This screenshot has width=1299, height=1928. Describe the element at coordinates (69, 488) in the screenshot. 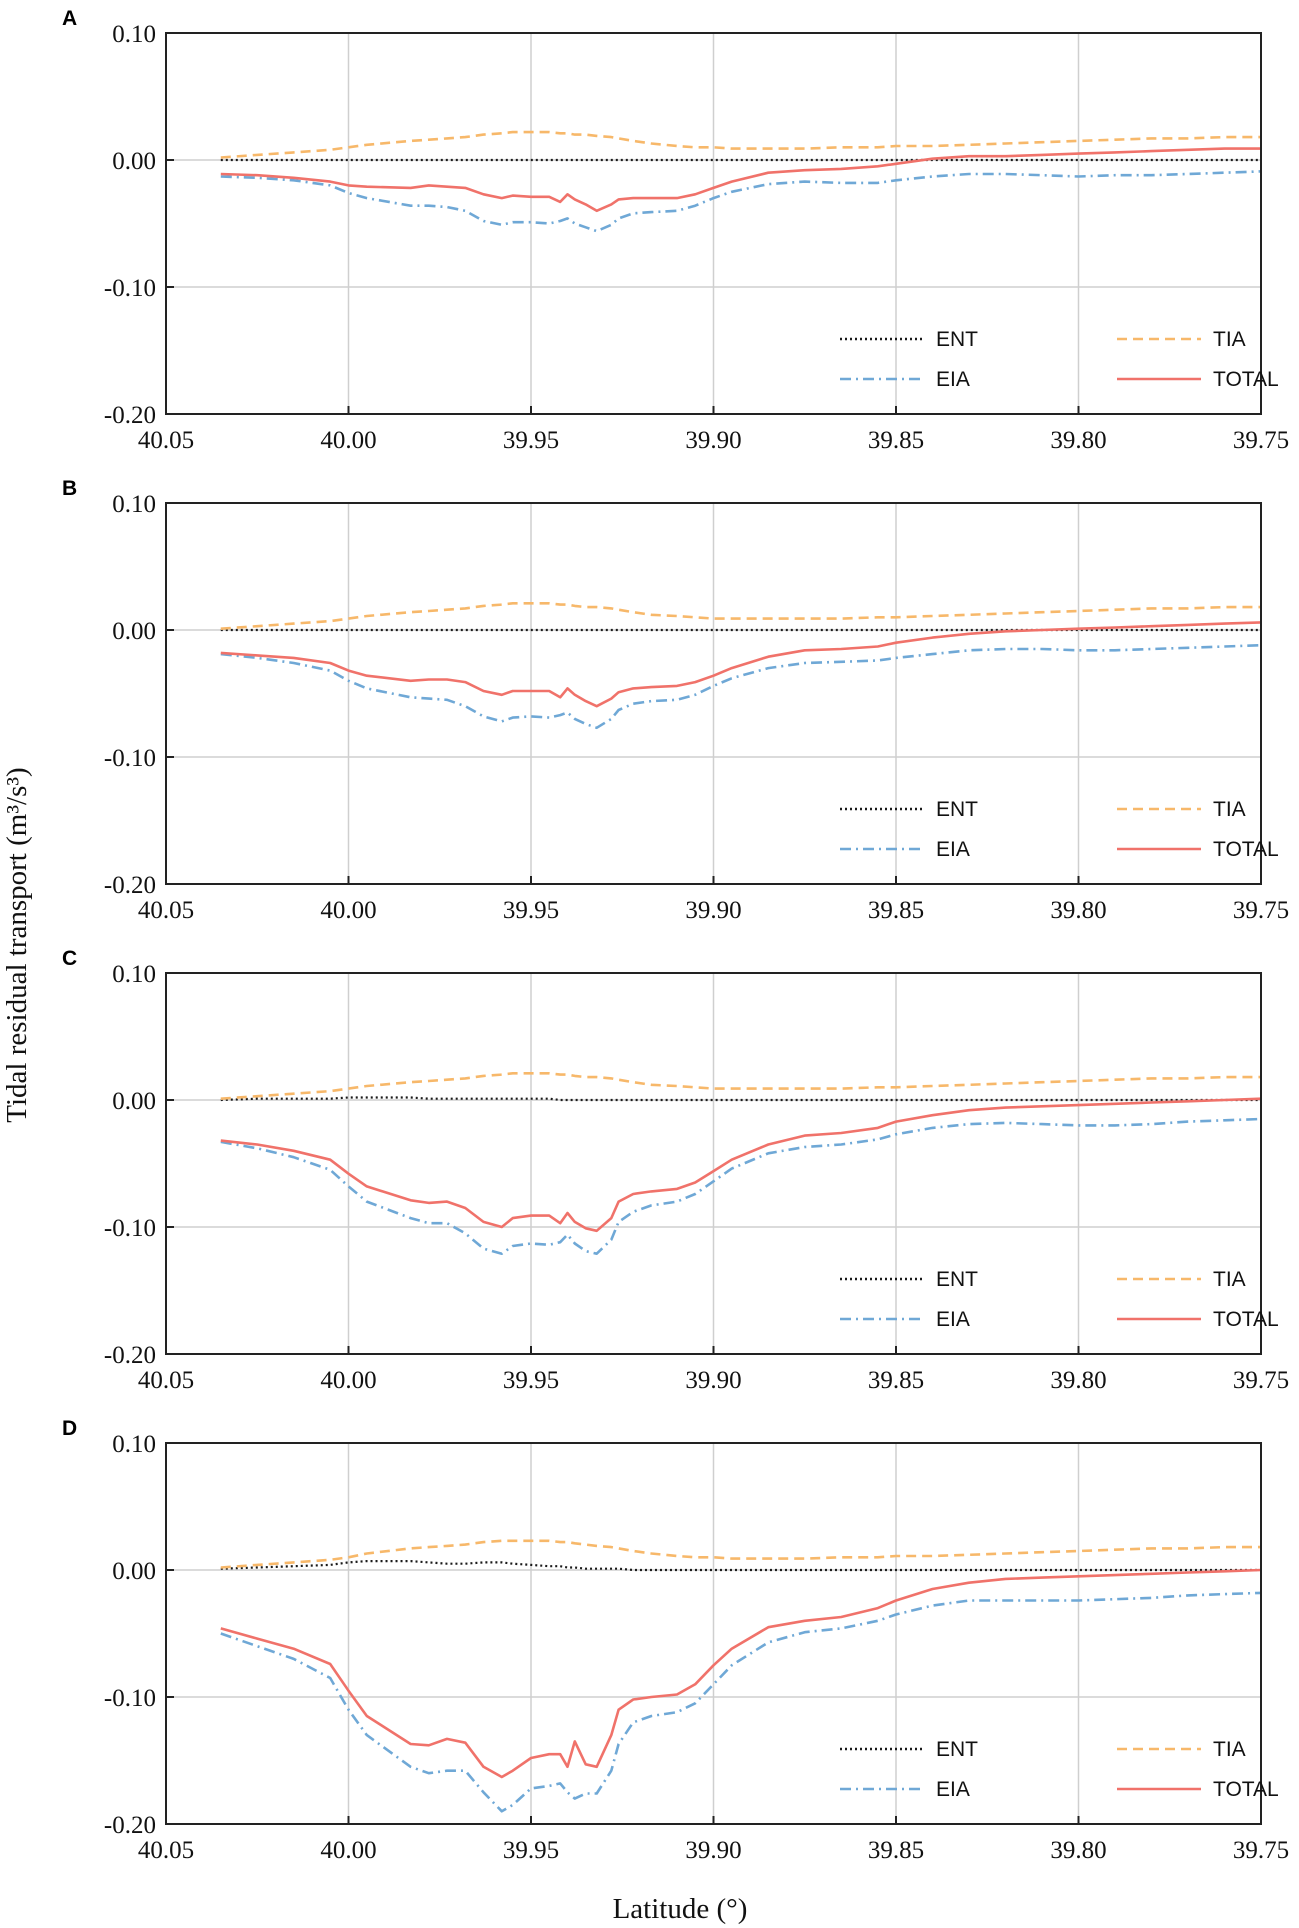

I see `panel-label: B` at that location.